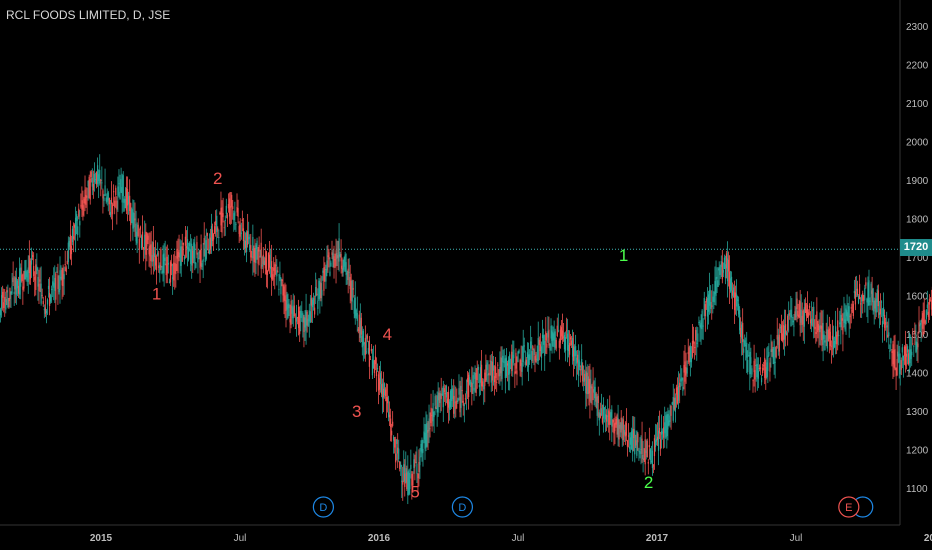 The height and width of the screenshot is (550, 932). Describe the element at coordinates (917, 66) in the screenshot. I see `y-tick-label: 2200` at that location.